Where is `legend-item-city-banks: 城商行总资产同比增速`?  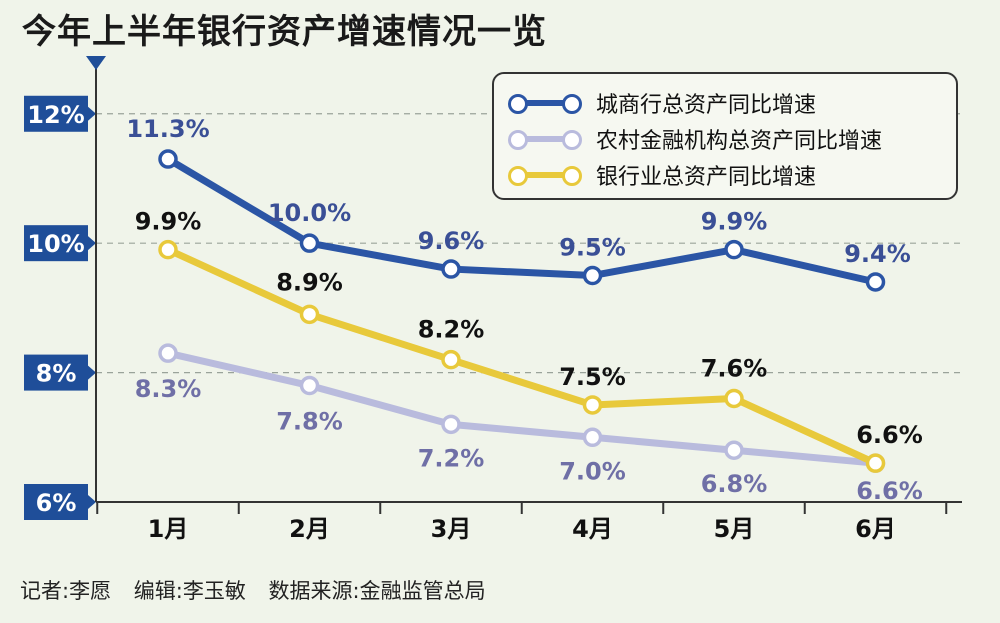
legend-item-city-banks: 城商行总资产同比增速 is located at coordinates (662, 103).